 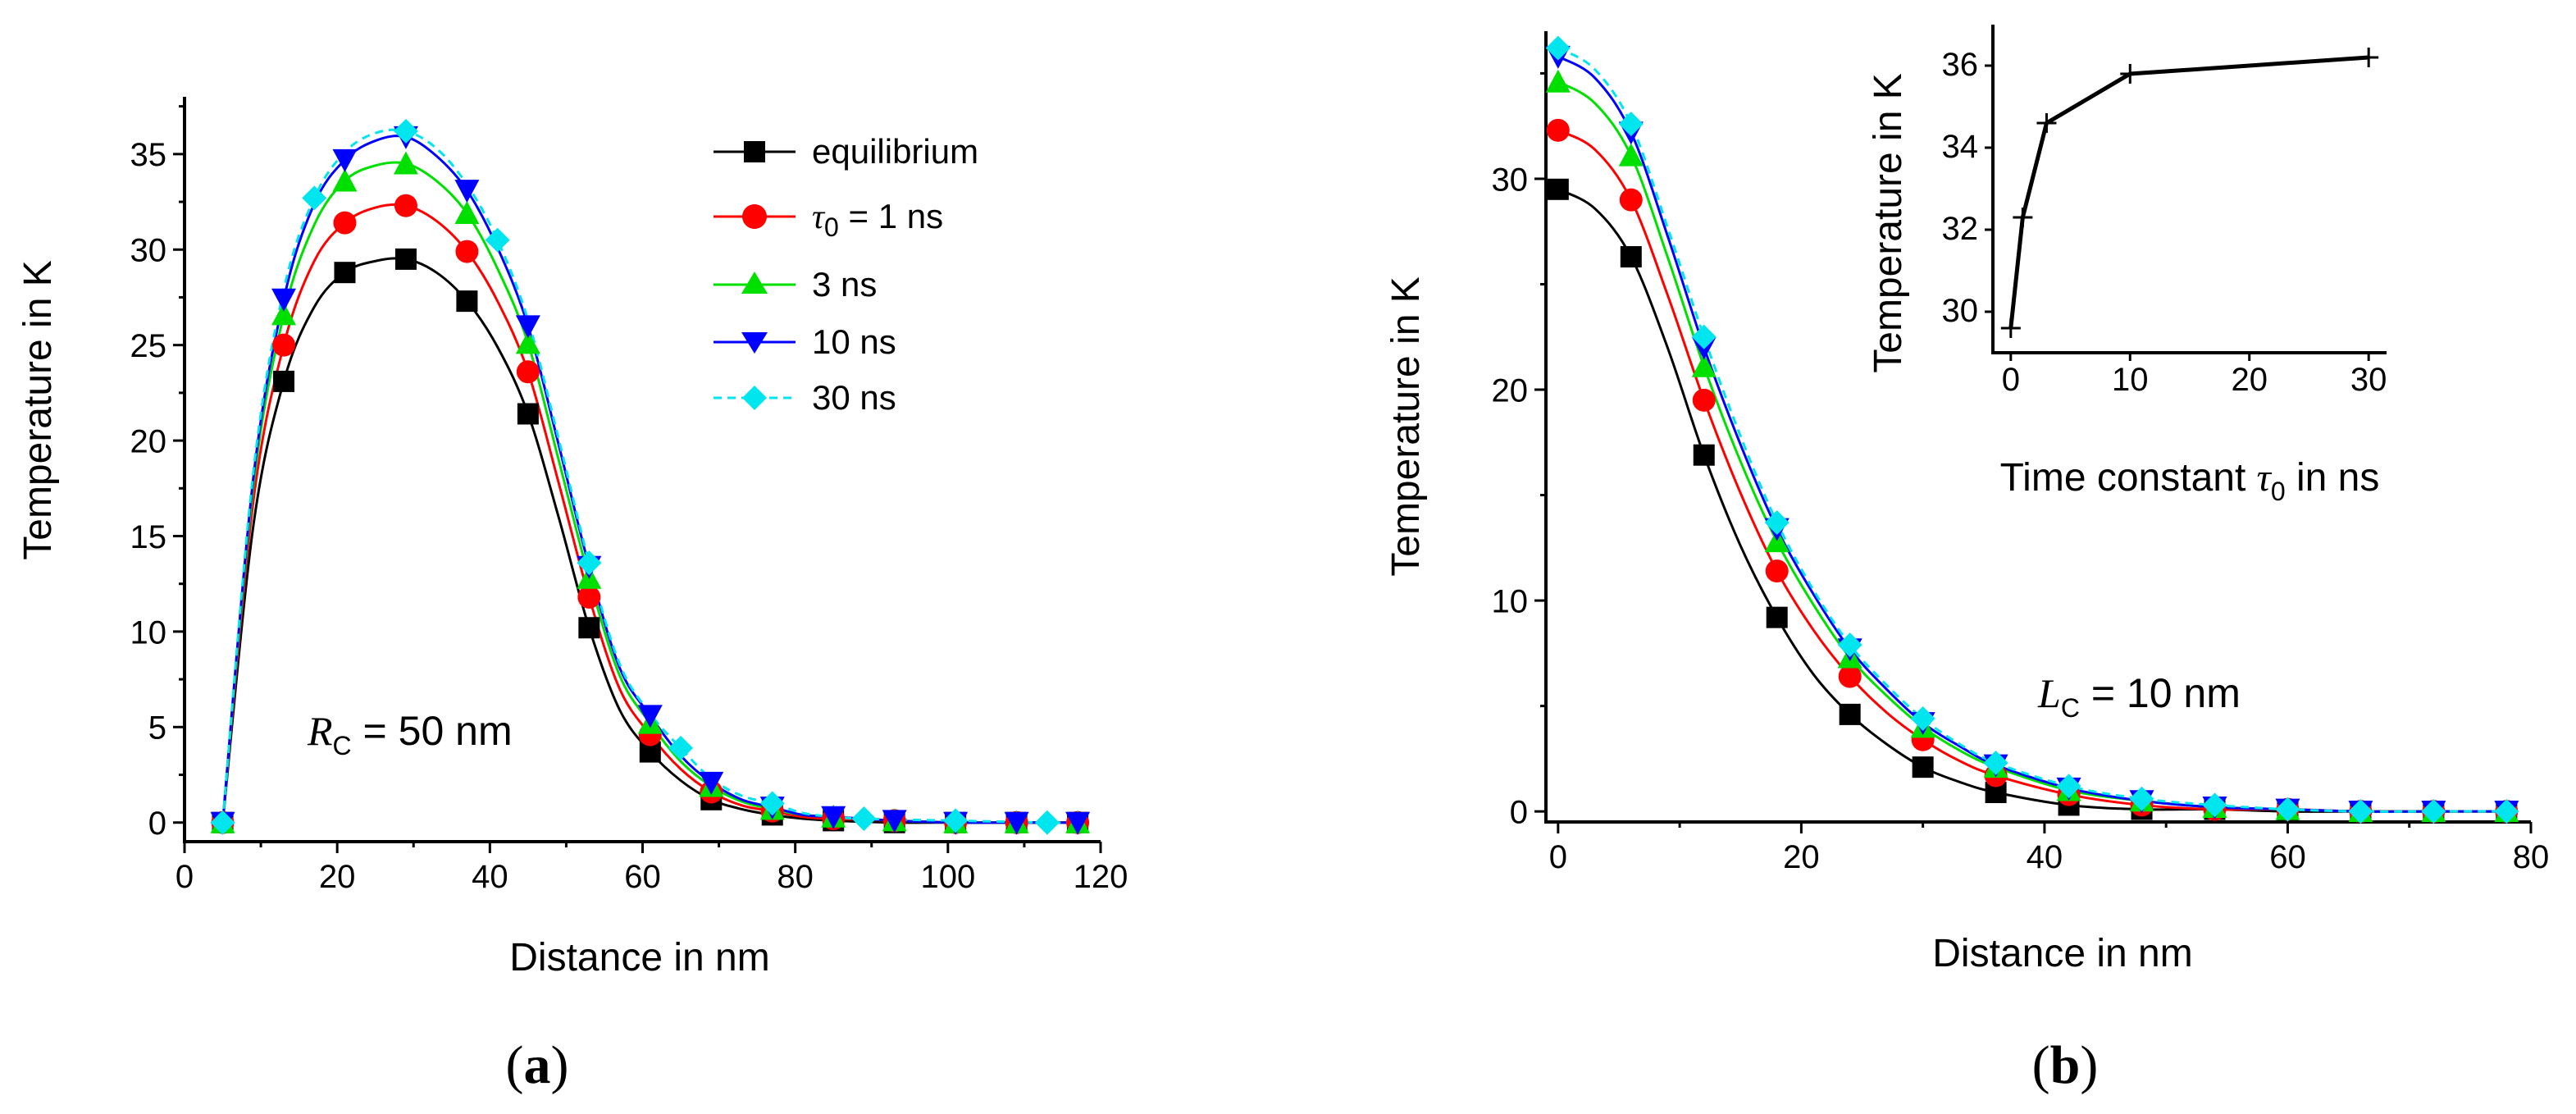 I want to click on panel-b-xtick-label: 40, so click(x=2045, y=857).